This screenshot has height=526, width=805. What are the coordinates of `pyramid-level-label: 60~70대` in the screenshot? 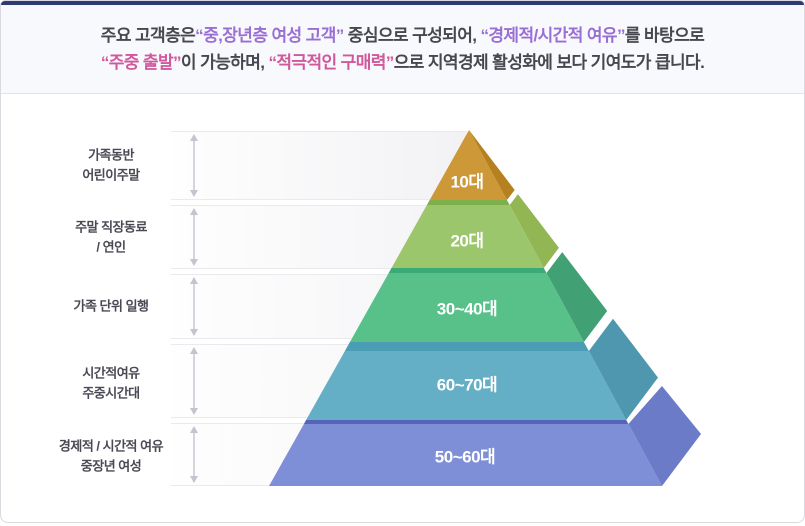 It's located at (467, 385).